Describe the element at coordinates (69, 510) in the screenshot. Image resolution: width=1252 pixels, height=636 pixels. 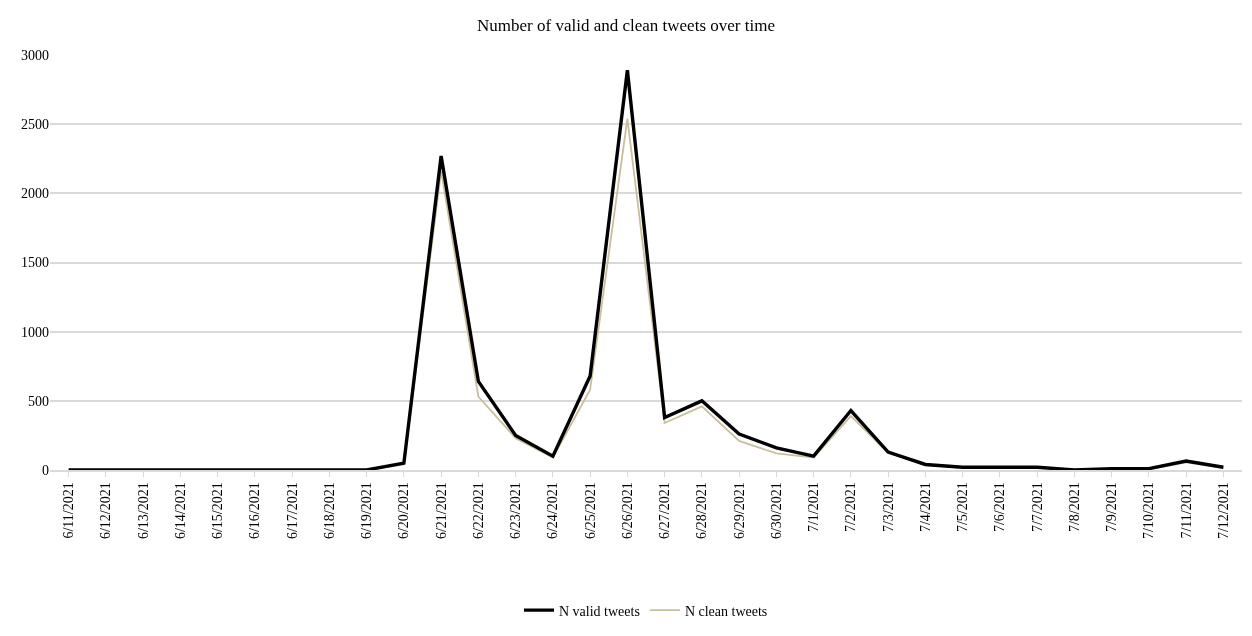
I see `x-tick-label: 6/11/2021` at that location.